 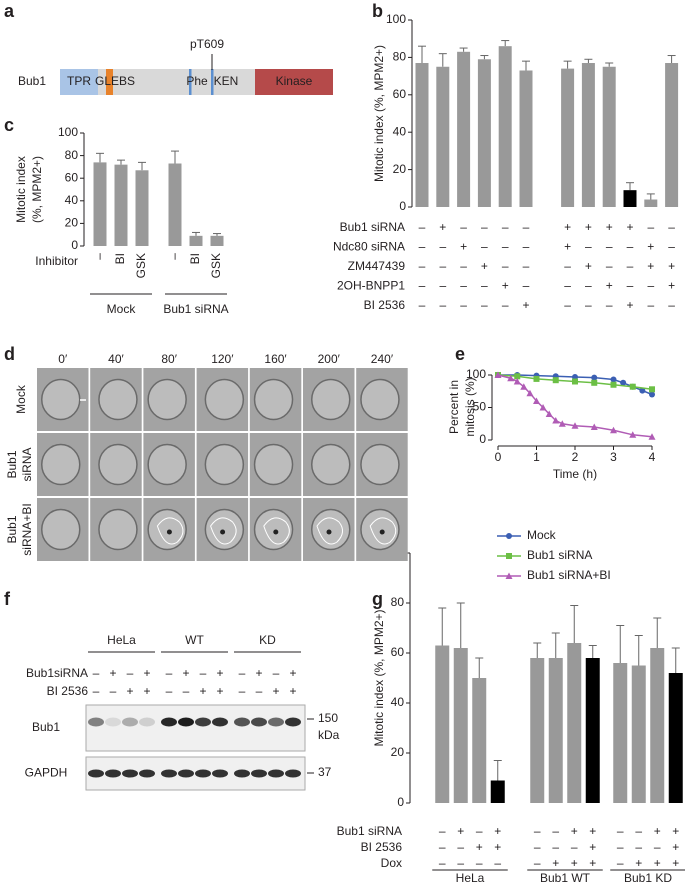 I want to click on legend-marker, so click(x=509, y=536).